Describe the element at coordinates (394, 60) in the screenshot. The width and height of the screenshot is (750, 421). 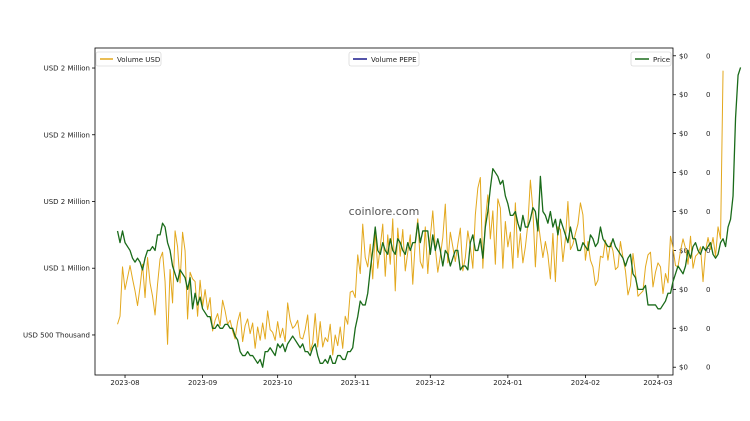
I see `legend-label-volume-pepe: Volume PEPE` at that location.